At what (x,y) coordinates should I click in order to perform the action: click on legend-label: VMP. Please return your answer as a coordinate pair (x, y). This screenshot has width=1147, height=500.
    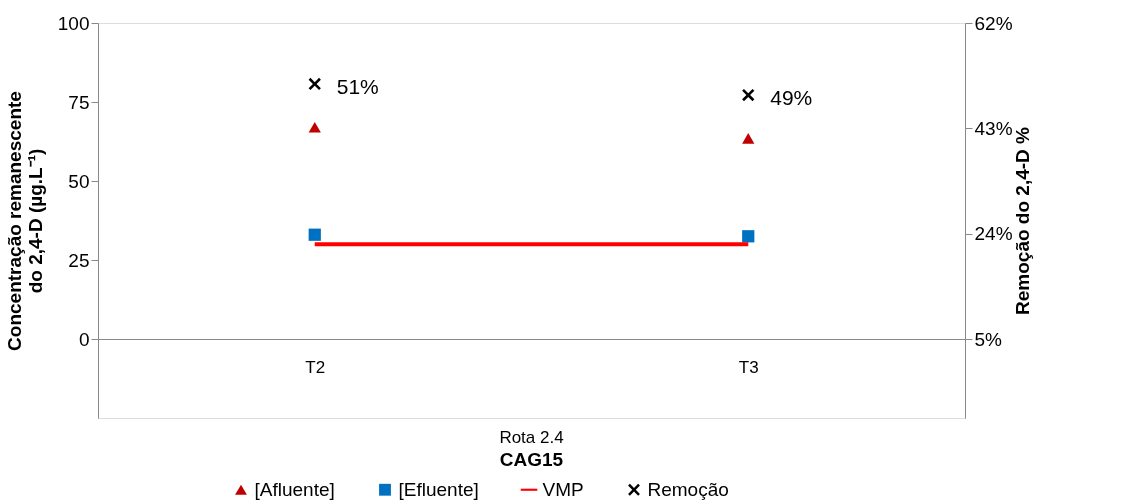
    Looking at the image, I should click on (563, 489).